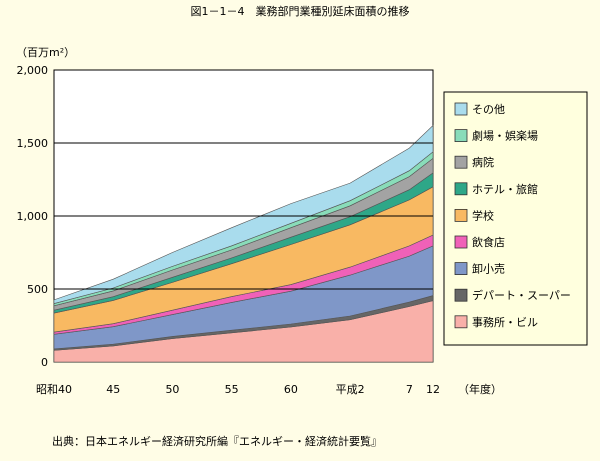 The height and width of the screenshot is (461, 600). I want to click on y-tick-label: 2,000, so click(33, 70).